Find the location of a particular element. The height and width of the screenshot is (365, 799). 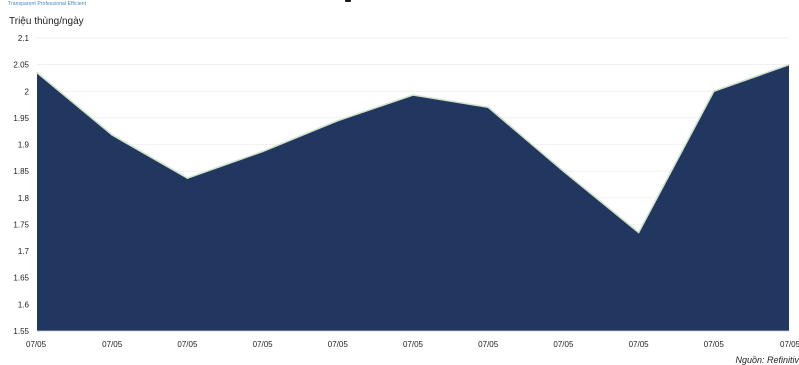

y-axis-label: Triệu thùng/ngày is located at coordinates (46, 21).